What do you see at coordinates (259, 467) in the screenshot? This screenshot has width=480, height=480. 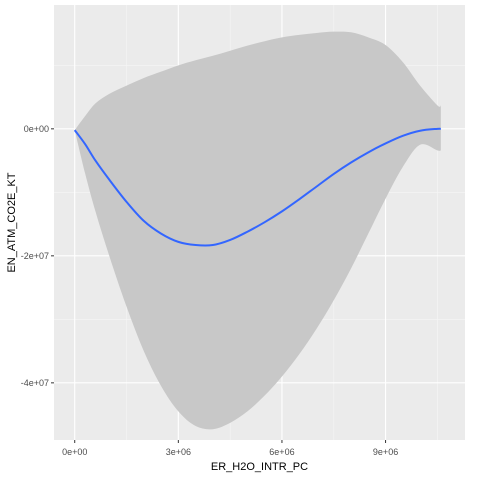 I see `x-axis-title: ER_H2O_INTR_PC` at bounding box center [259, 467].